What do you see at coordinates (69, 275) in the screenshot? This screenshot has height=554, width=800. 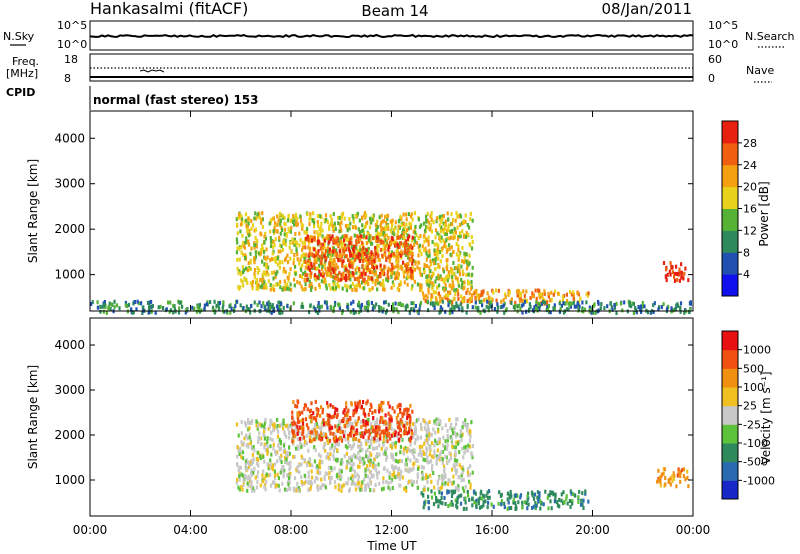 I see `y-tick-label: 1000` at bounding box center [69, 275].